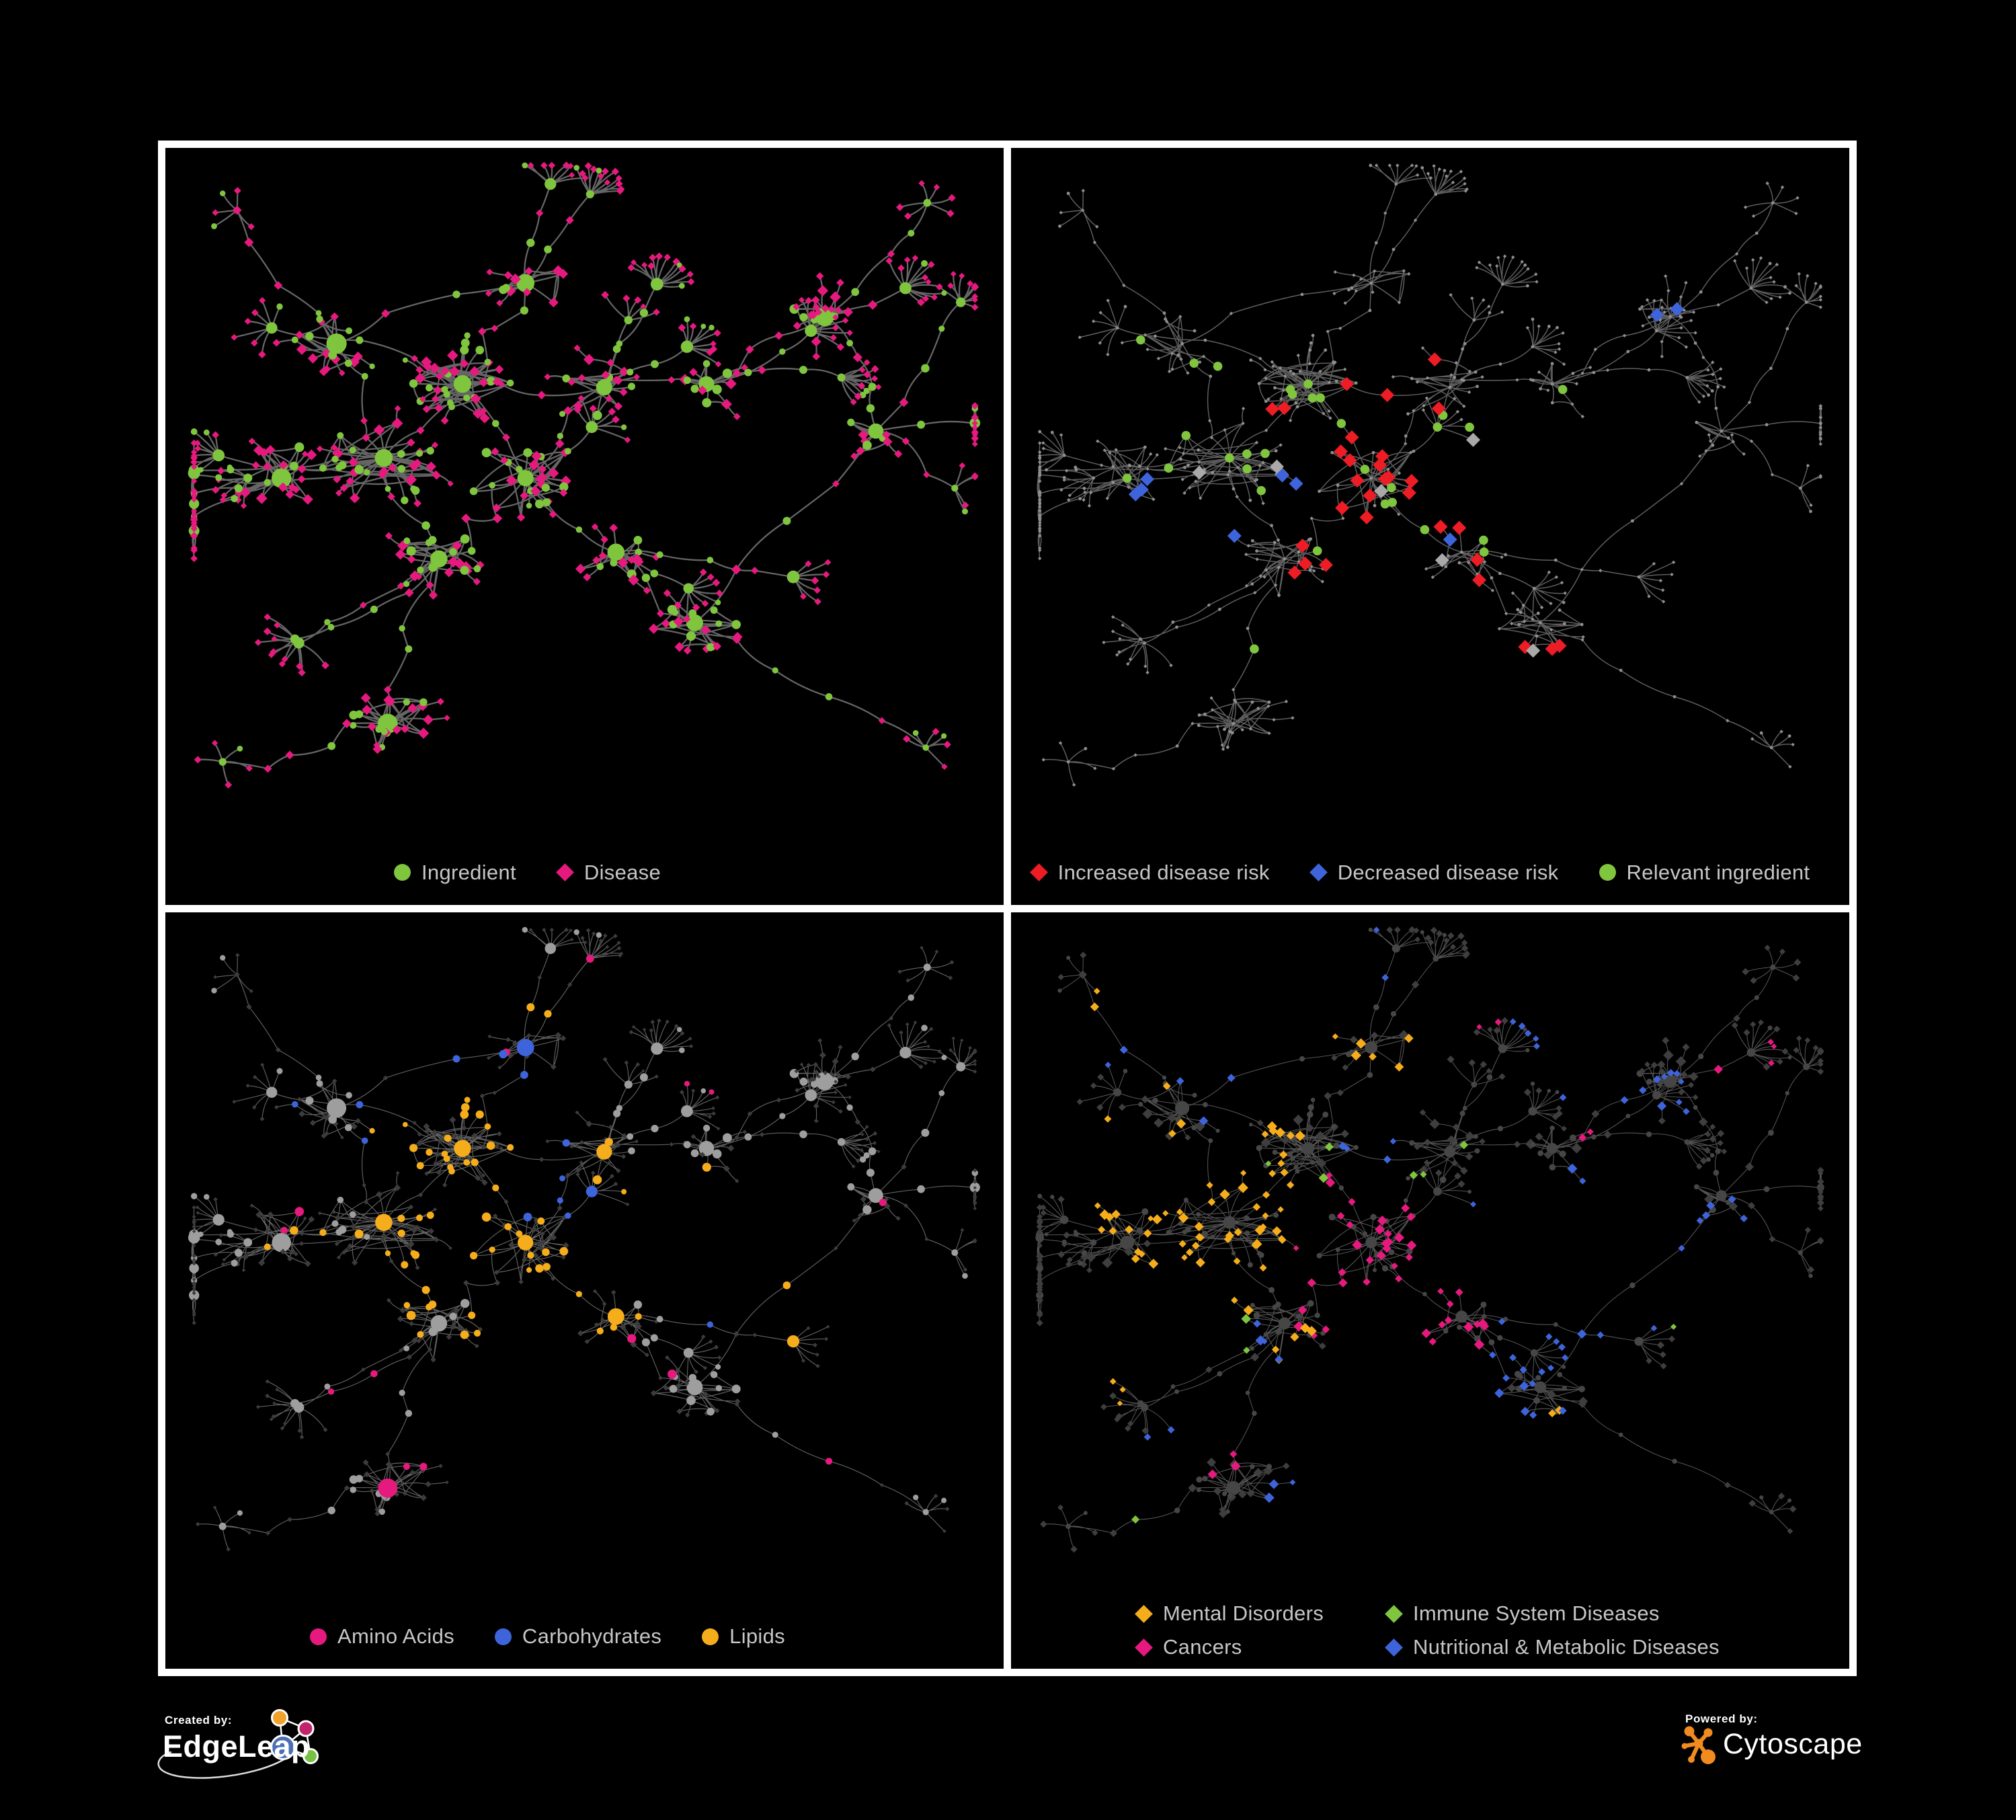 This screenshot has width=2016, height=1820. Describe the element at coordinates (555, 873) in the screenshot. I see `legend-ingredient-disease: Ingredient Disease` at that location.